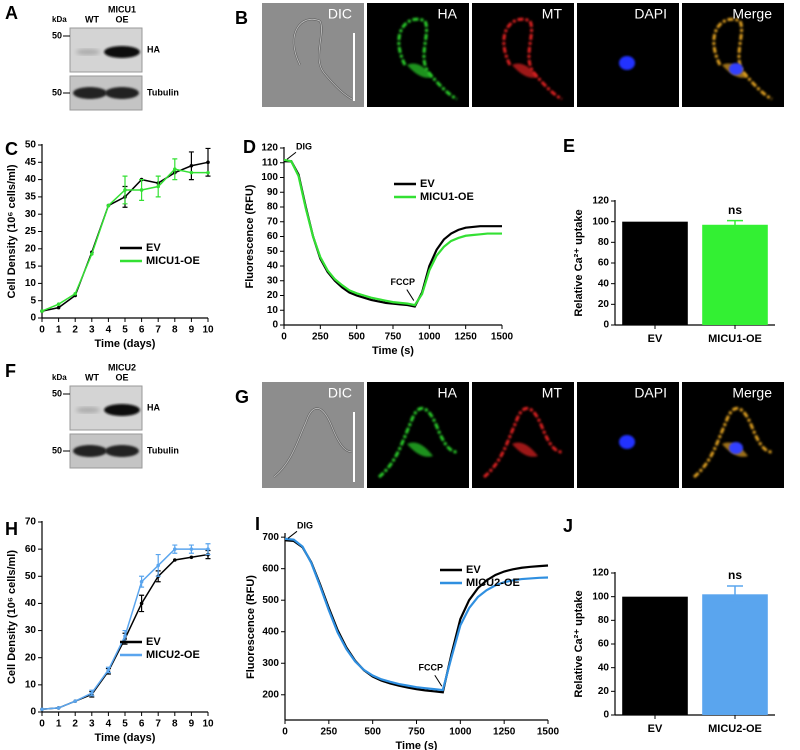 Image resolution: width=800 pixels, height=750 pixels. I want to click on y-tick-label: 25, so click(31, 231).